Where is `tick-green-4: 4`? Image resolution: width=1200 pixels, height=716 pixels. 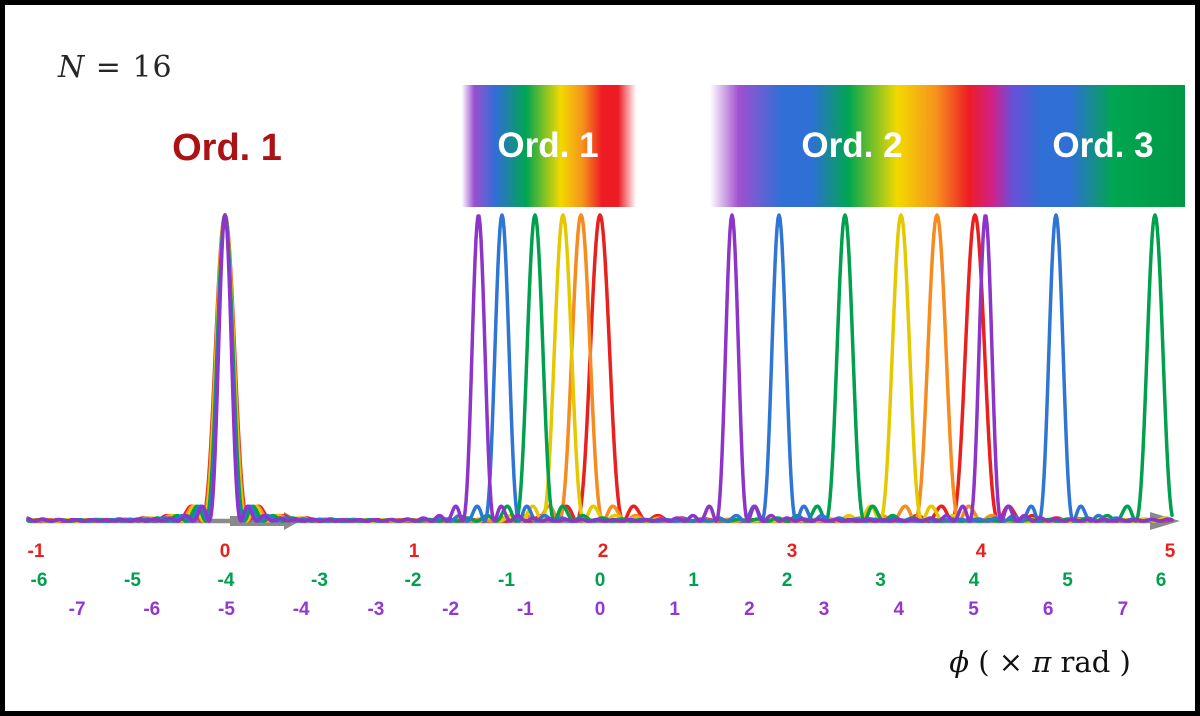
tick-green-4: 4 is located at coordinates (974, 580).